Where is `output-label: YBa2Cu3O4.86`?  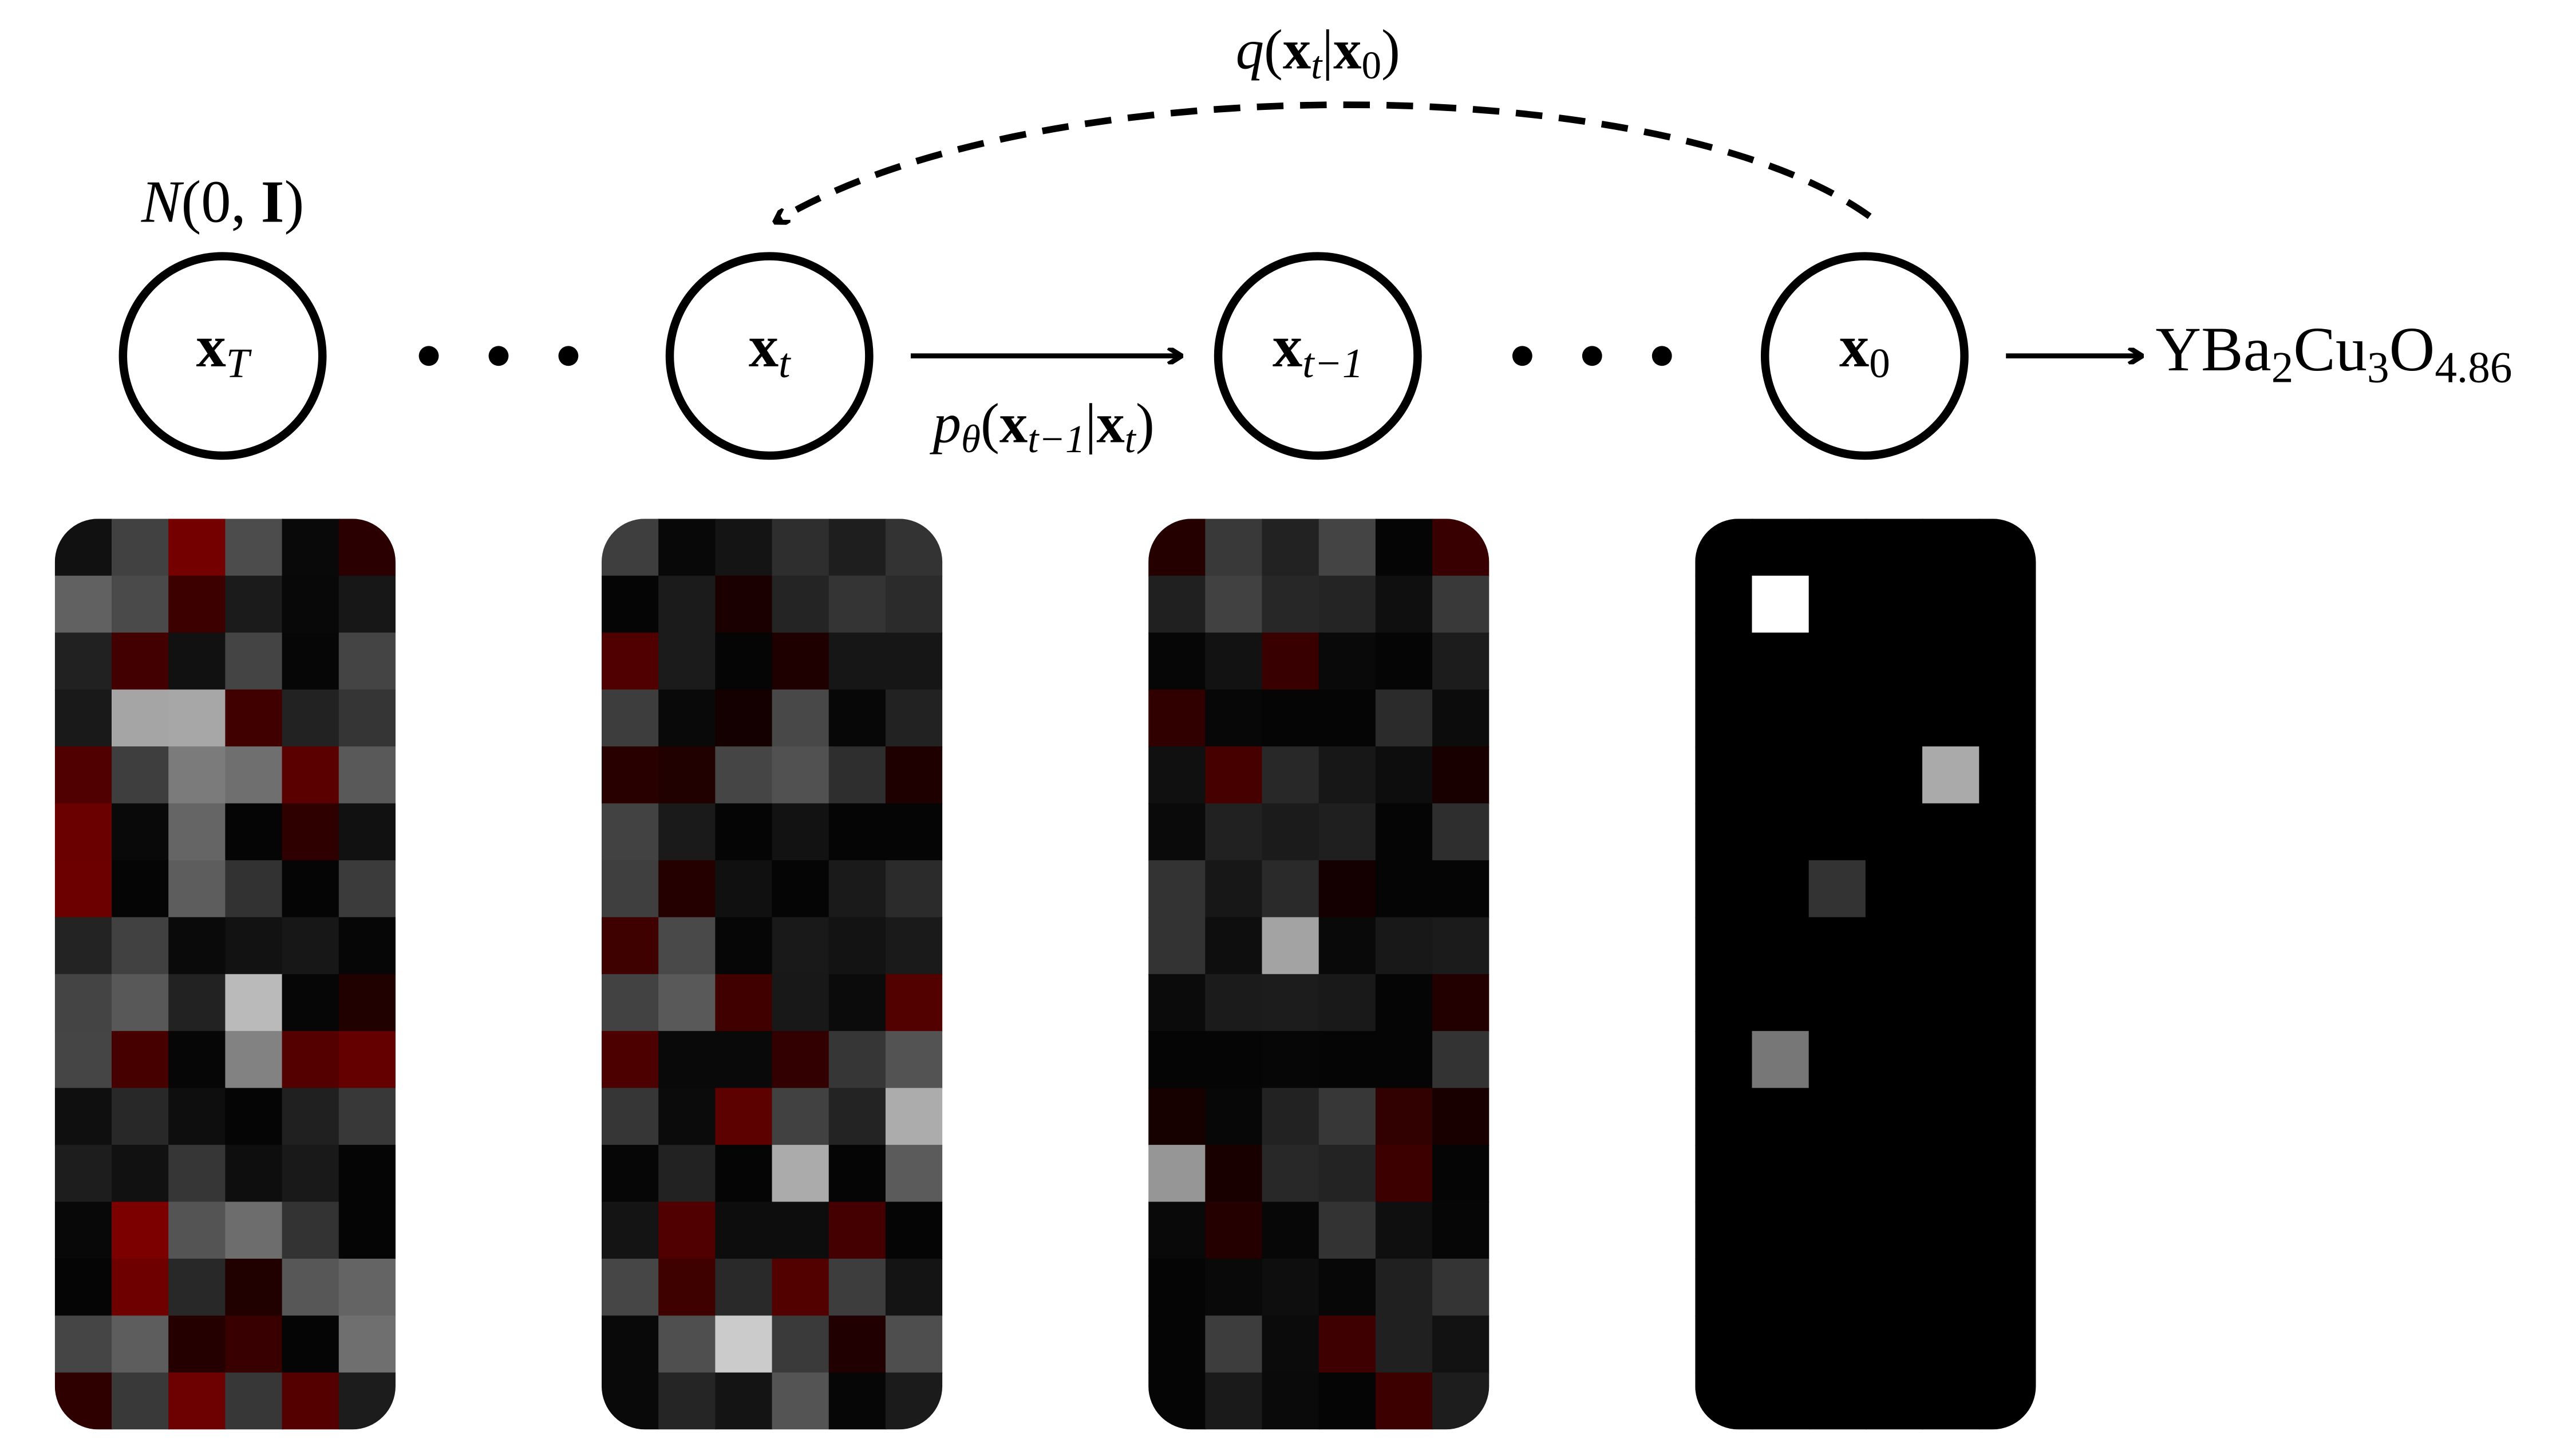
output-label: YBa2Cu3O4.86 is located at coordinates (2333, 353).